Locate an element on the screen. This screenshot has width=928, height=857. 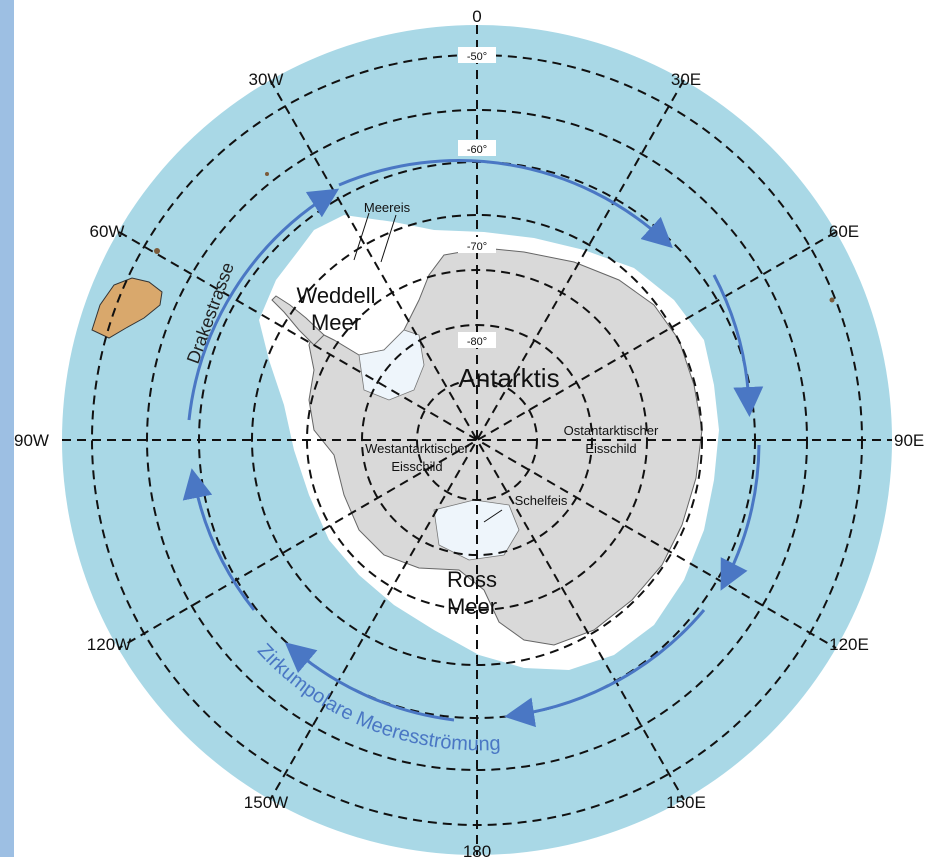
lat-label-80: -80° is located at coordinates (477, 342).